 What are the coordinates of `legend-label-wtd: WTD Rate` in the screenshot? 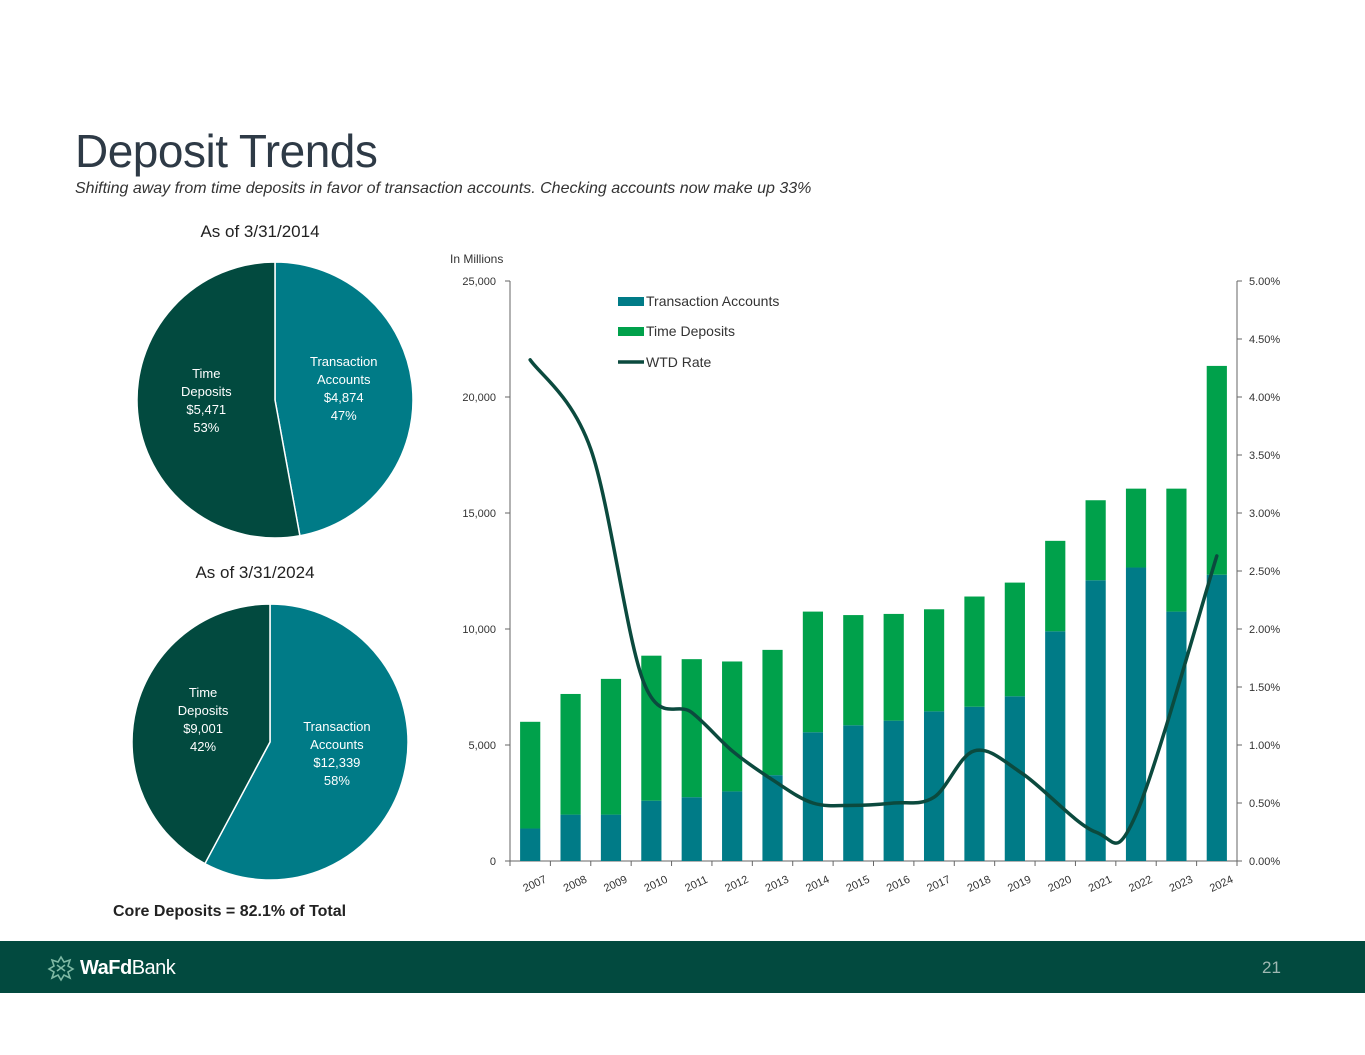 It's located at (679, 362).